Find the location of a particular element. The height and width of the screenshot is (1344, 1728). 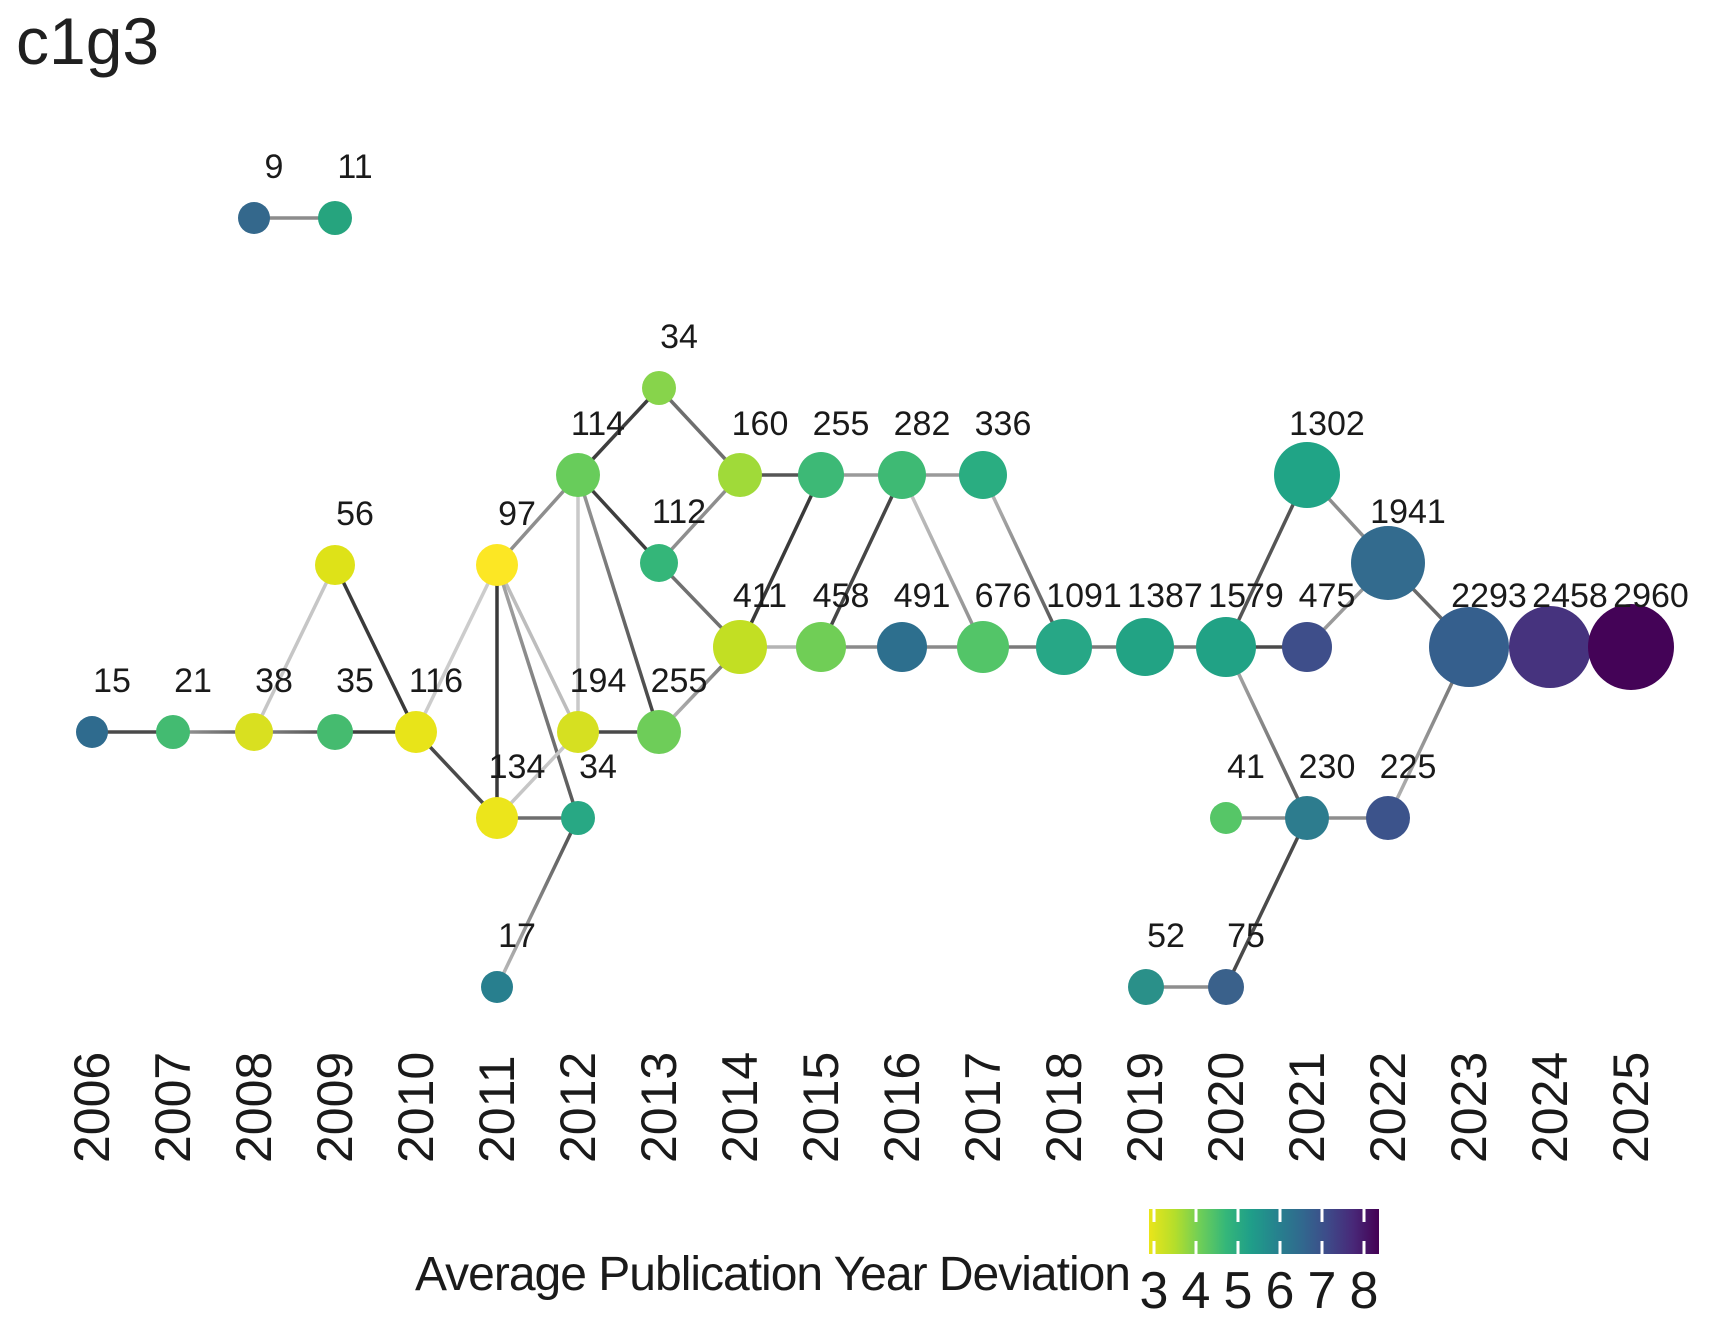

axis-tick-2024: 2024 is located at coordinates (1550, 1107).